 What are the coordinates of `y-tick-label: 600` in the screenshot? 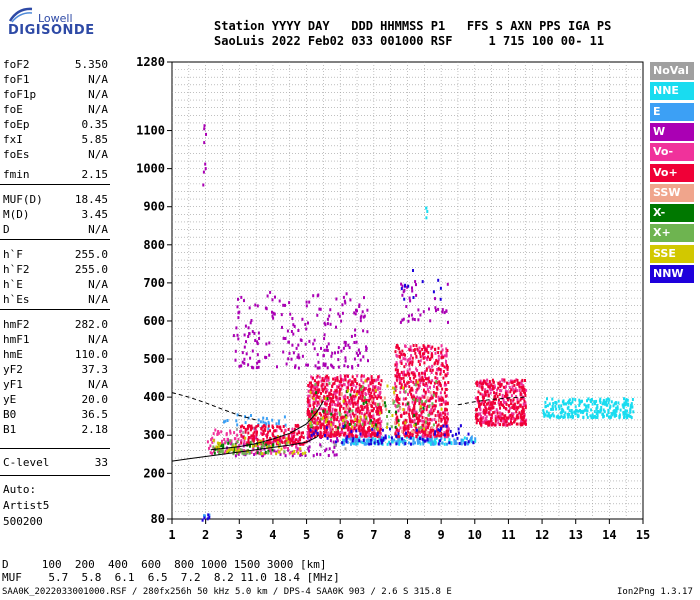 It's located at (154, 321).